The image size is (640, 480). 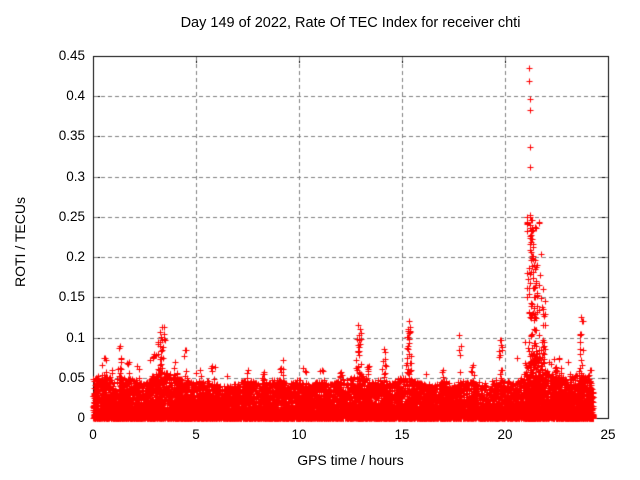 What do you see at coordinates (75, 257) in the screenshot?
I see `y-tick-label-0.2: 0.2` at bounding box center [75, 257].